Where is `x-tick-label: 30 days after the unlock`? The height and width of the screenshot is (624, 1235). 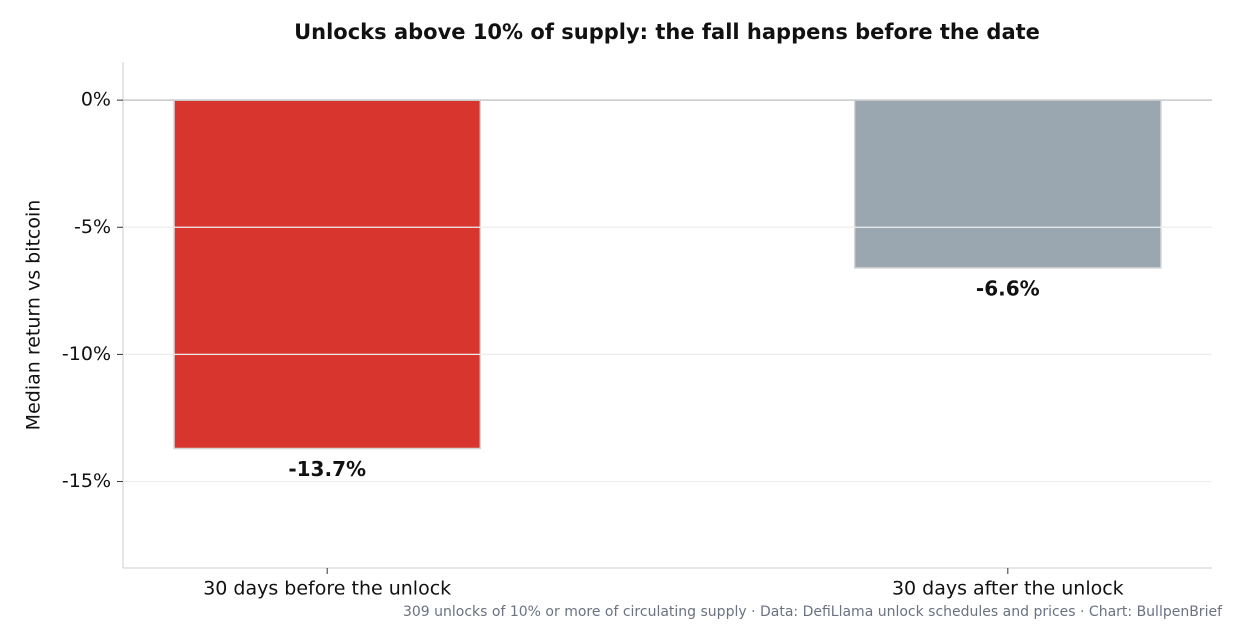 x-tick-label: 30 days after the unlock is located at coordinates (1008, 589).